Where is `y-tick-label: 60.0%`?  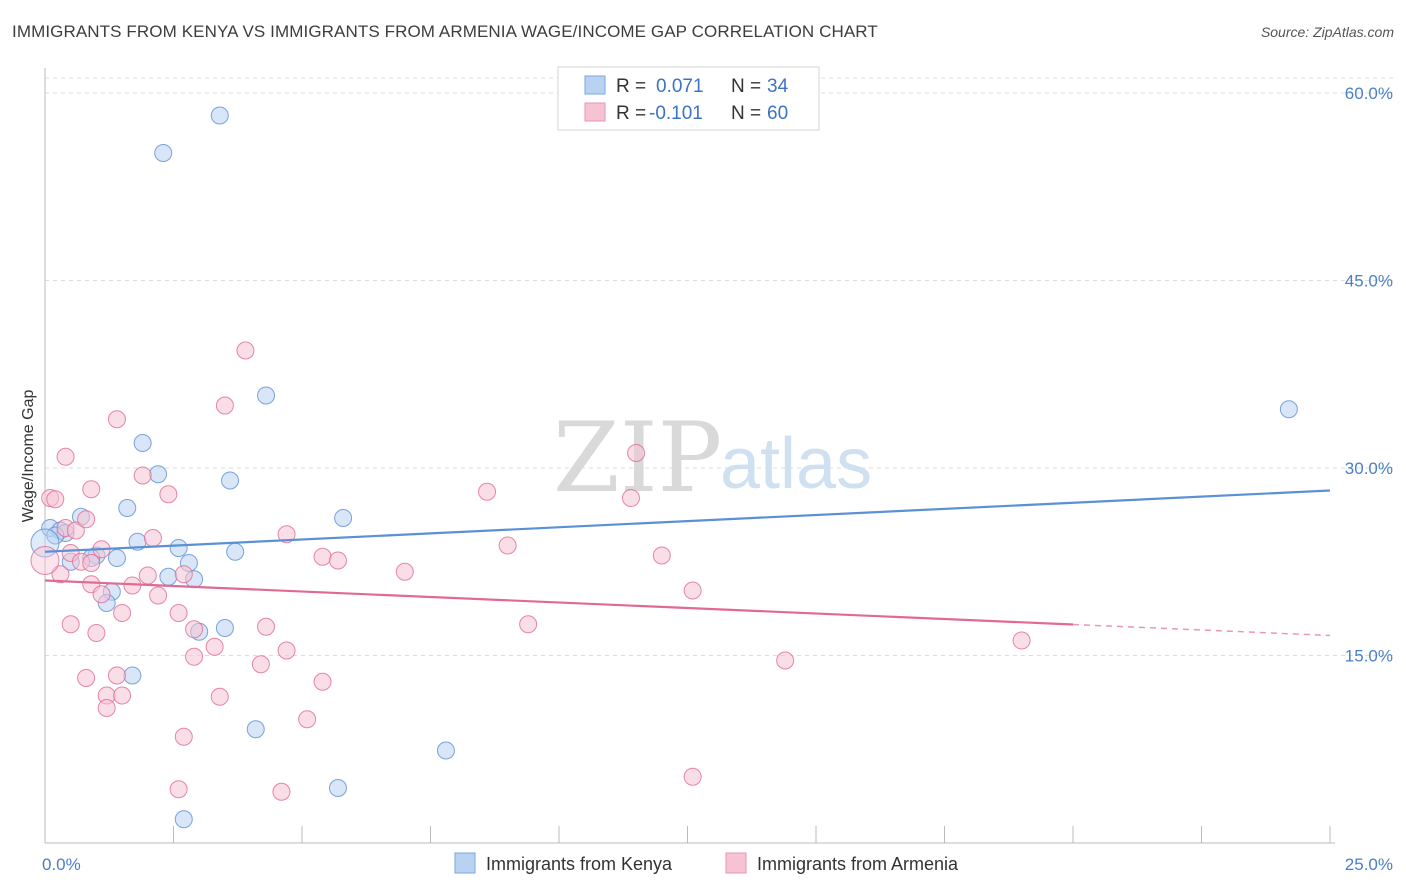 y-tick-label: 60.0% is located at coordinates (1369, 93).